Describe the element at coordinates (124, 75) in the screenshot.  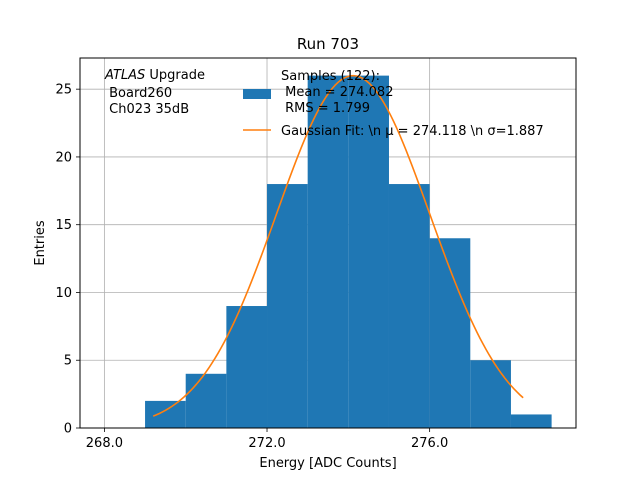
I see `annotation-italic: ATLAS` at that location.